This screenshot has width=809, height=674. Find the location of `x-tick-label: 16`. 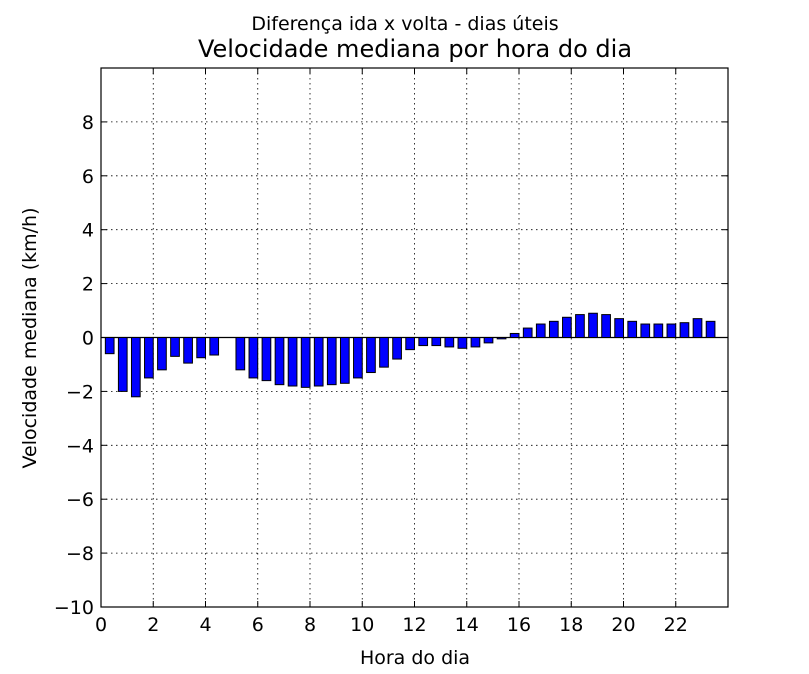

x-tick-label: 16 is located at coordinates (519, 625).